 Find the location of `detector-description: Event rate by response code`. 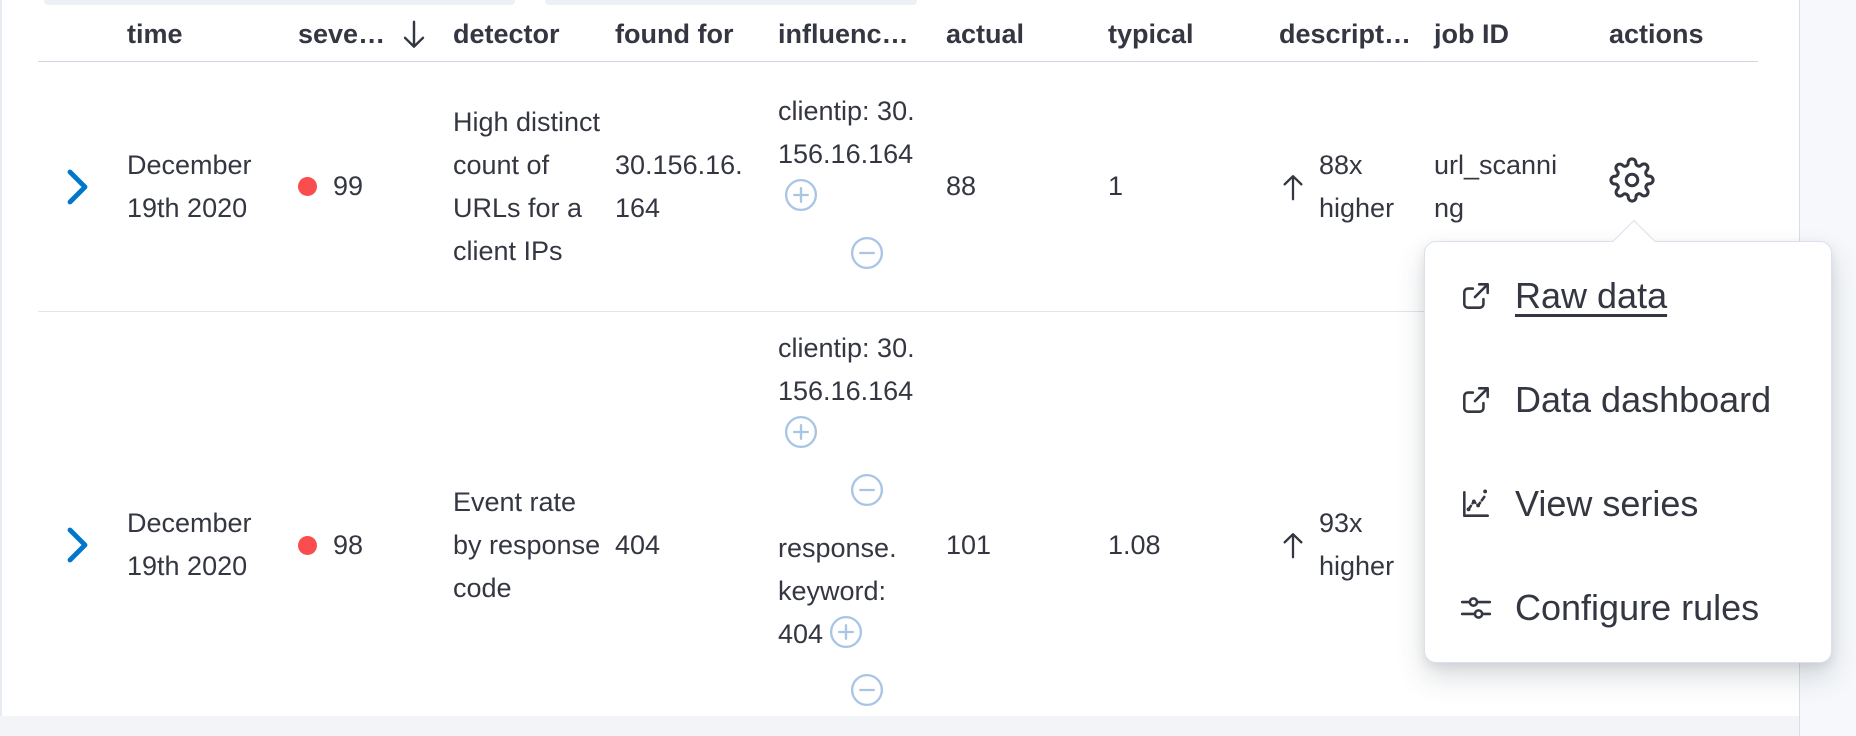

detector-description: Event rate by response code is located at coordinates (527, 544).